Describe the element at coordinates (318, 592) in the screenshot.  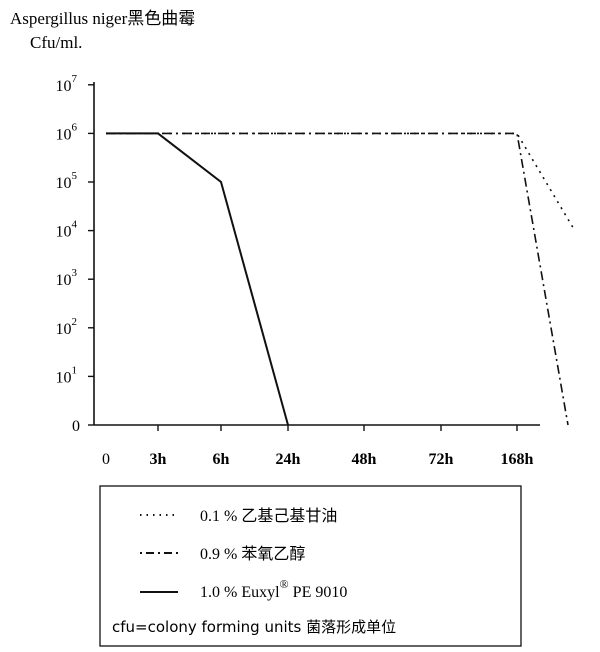
I see `legend-label-3-after: PE 9010` at that location.